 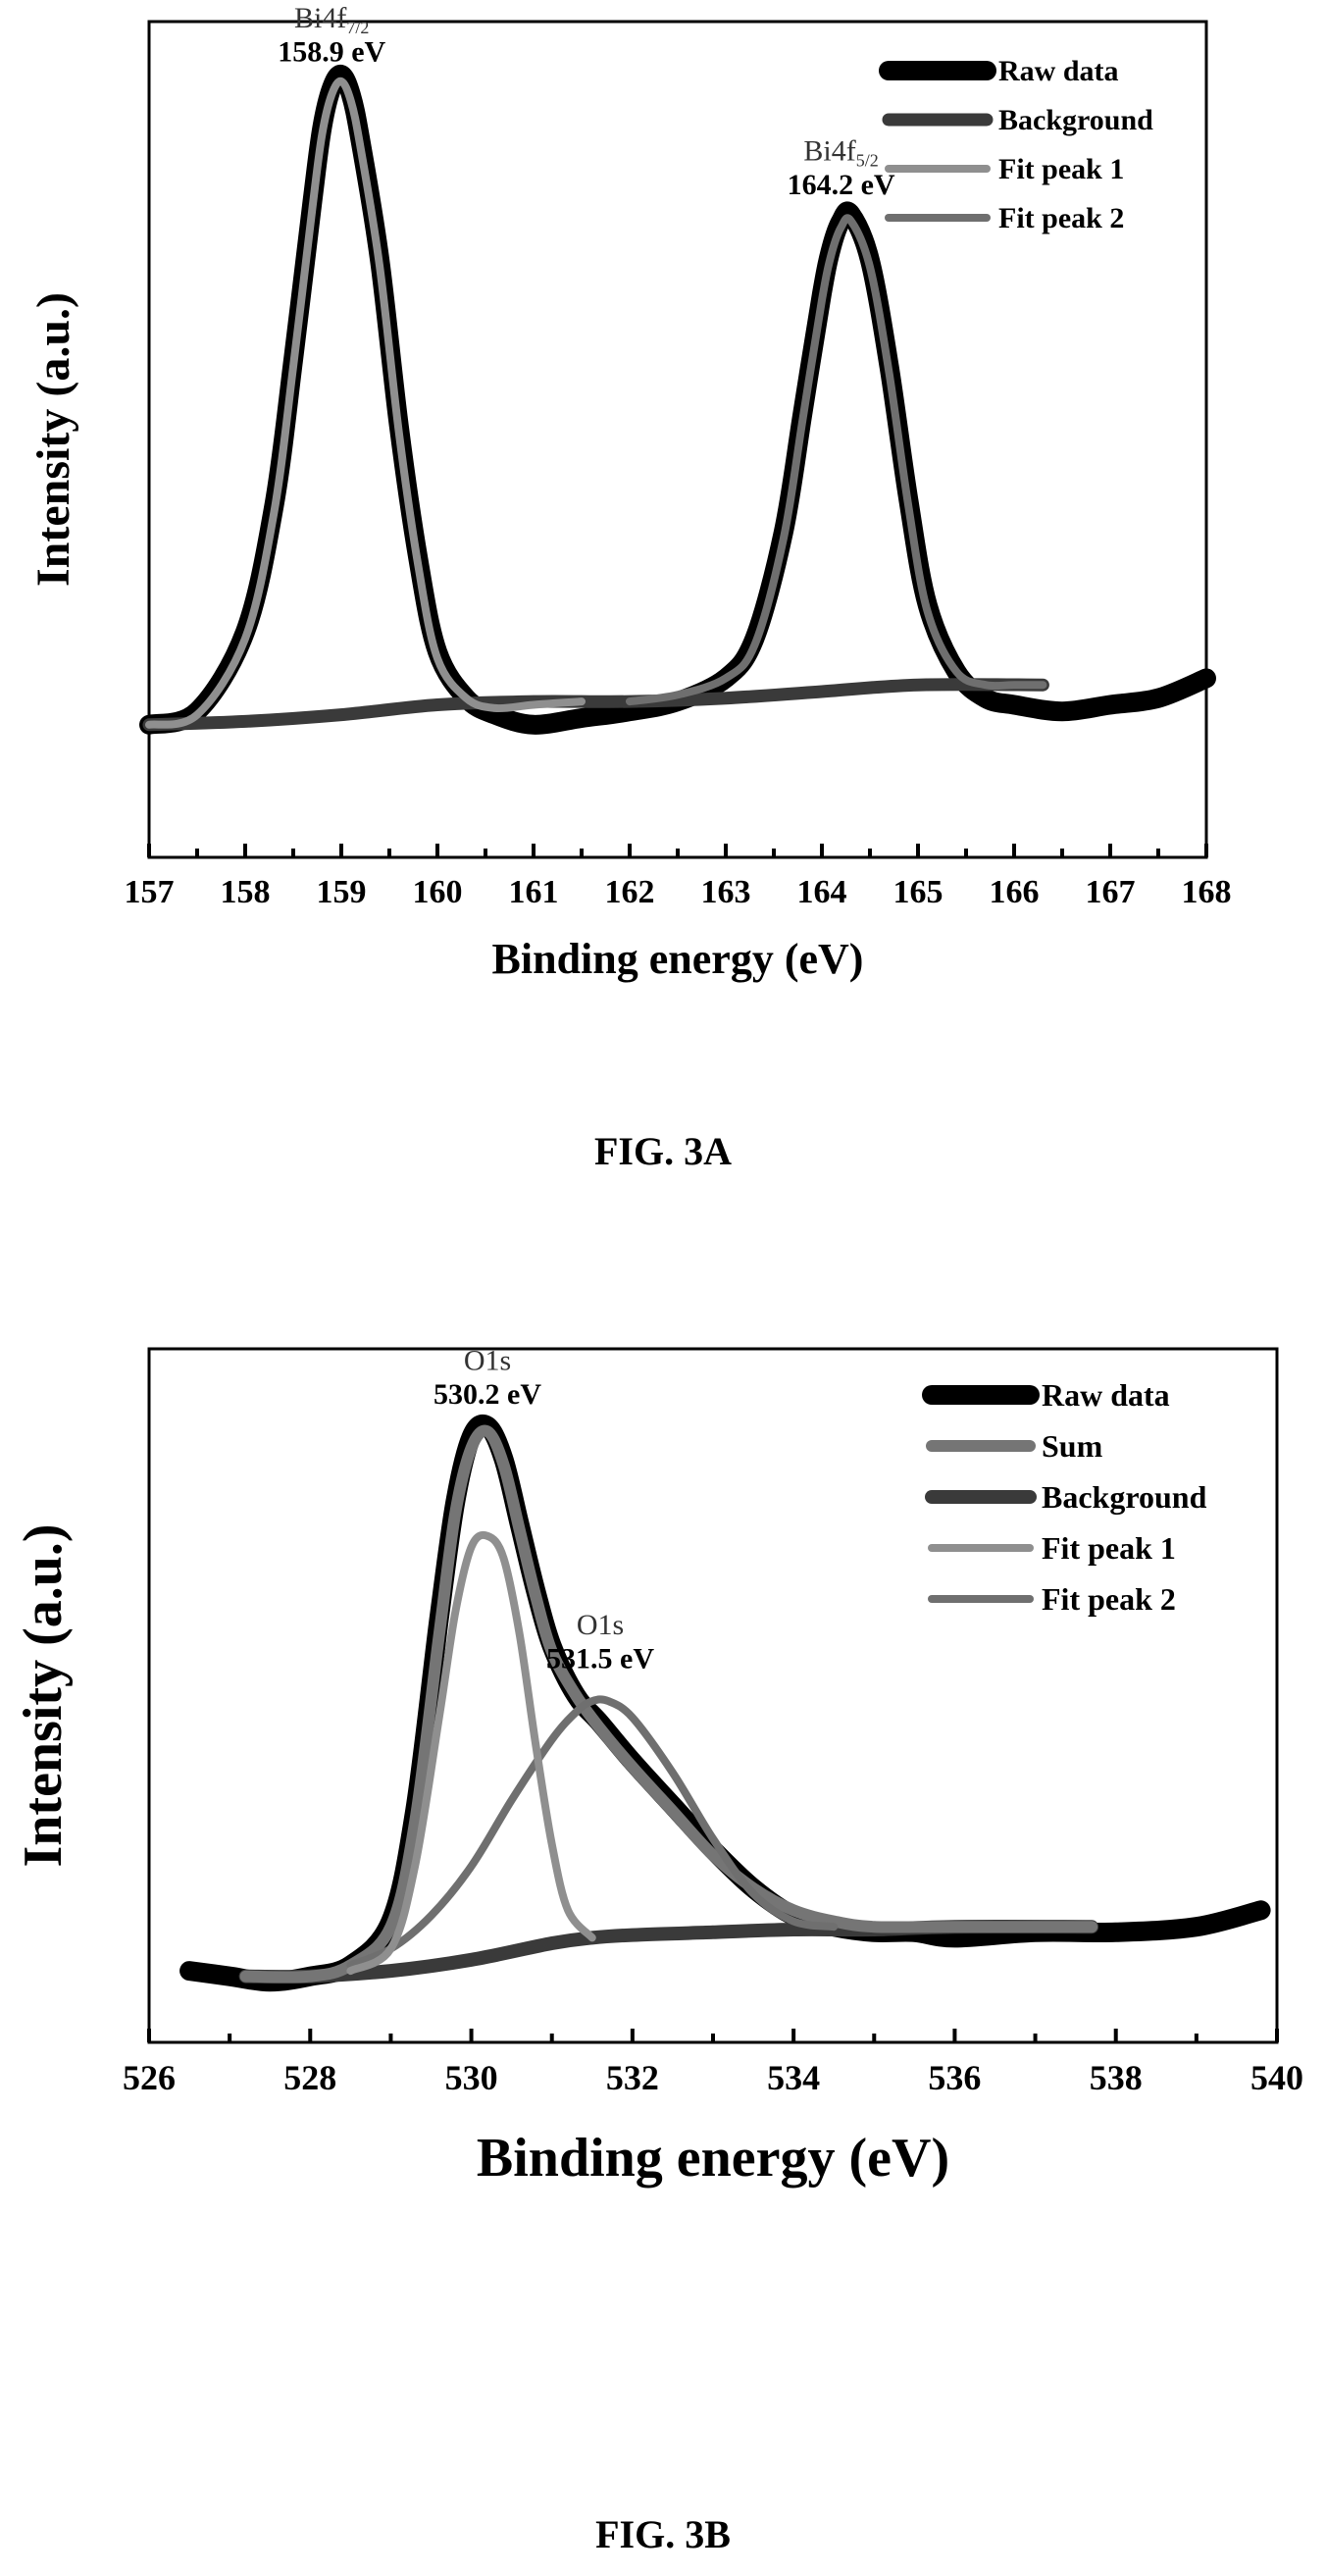 I want to click on x-tick-label: 164, so click(x=822, y=892).